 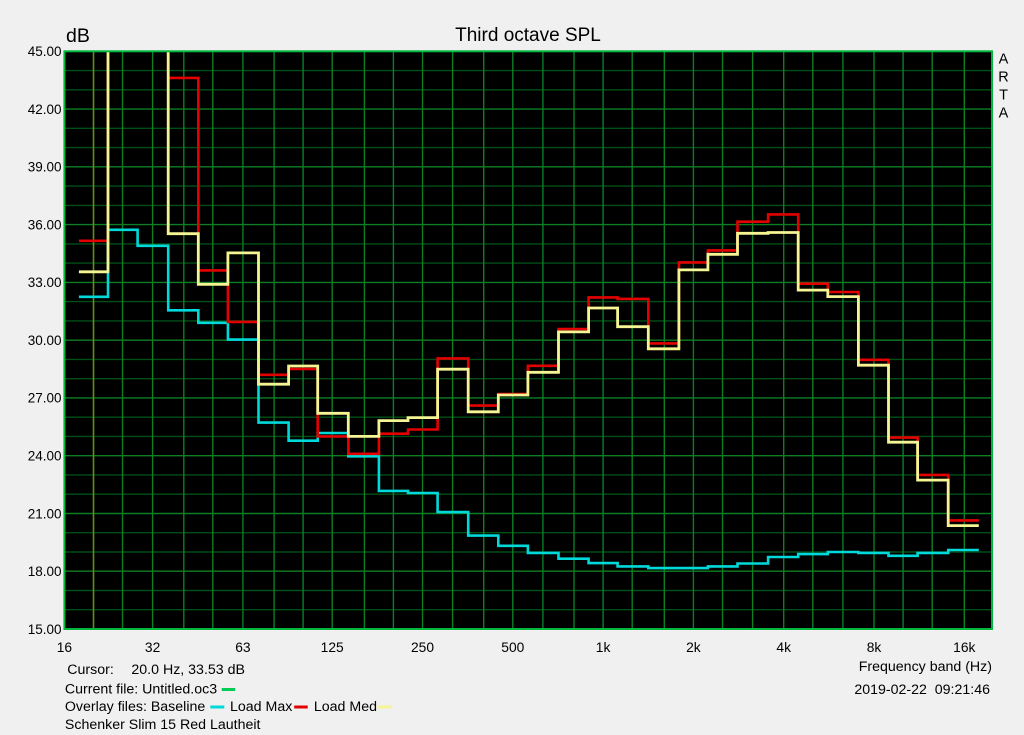 What do you see at coordinates (163, 725) in the screenshot?
I see `svg-text: Schenker Slim 15 Red Lautheit` at bounding box center [163, 725].